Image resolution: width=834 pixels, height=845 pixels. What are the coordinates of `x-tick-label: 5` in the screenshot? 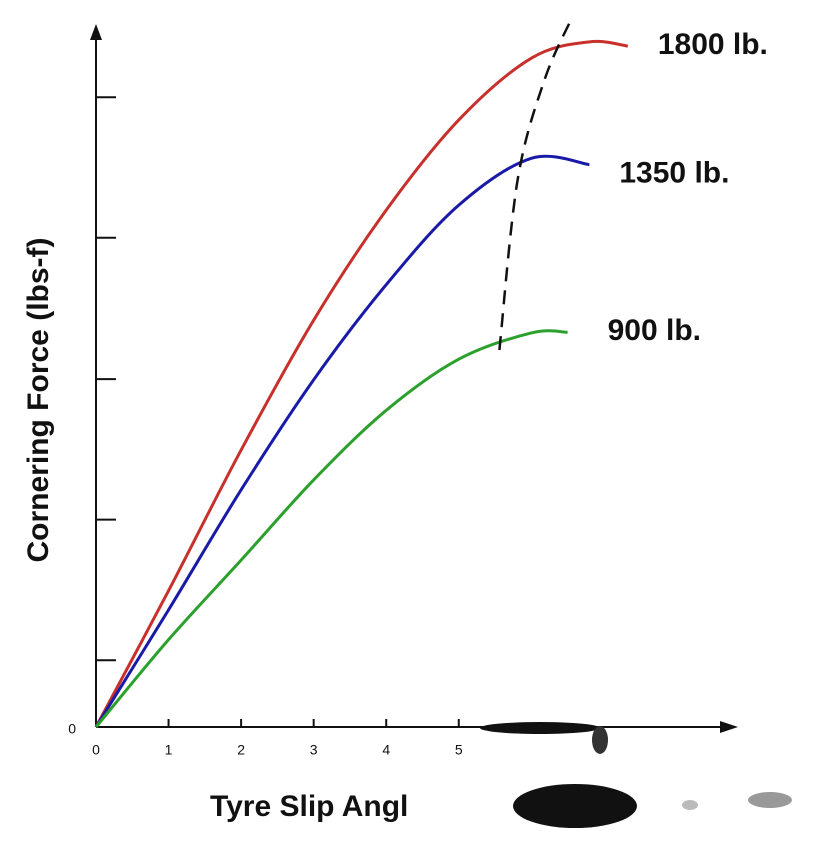 It's located at (459, 750).